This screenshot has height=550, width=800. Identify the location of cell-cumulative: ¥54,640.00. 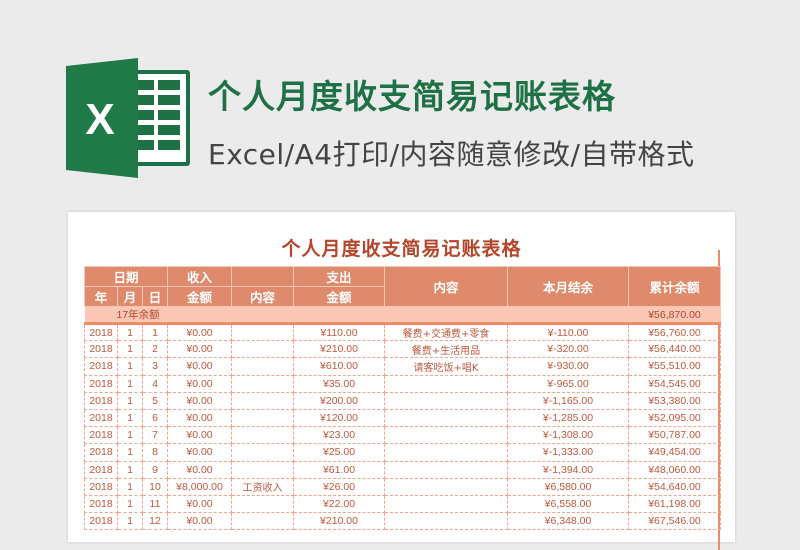
(674, 486).